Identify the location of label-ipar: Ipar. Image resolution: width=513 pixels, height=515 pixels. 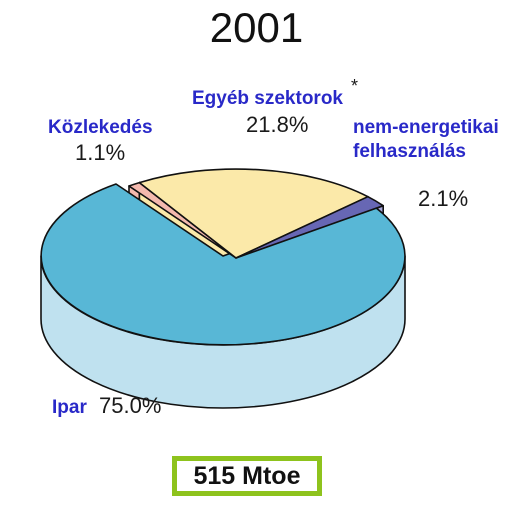
(69, 407).